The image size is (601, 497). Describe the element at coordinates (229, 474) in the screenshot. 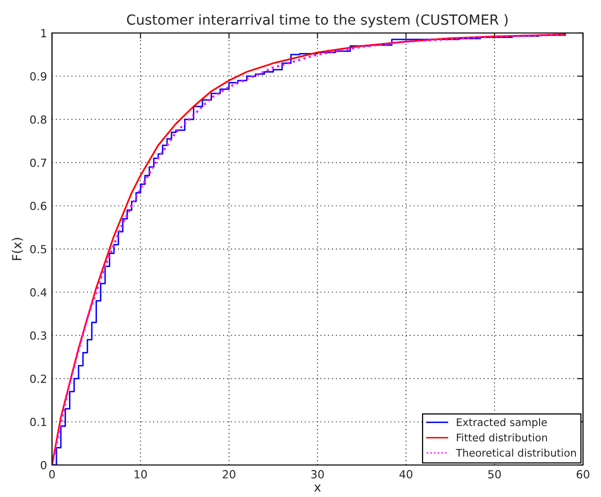

I see `x-tick-label: 20` at that location.